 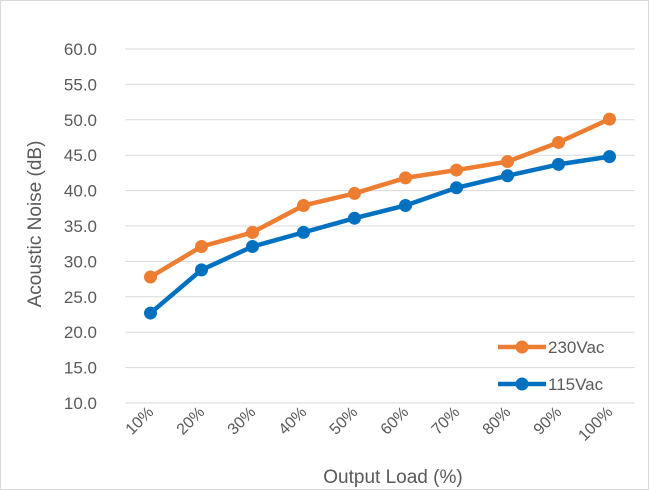 I want to click on x-tick-label: 30%, so click(x=242, y=421).